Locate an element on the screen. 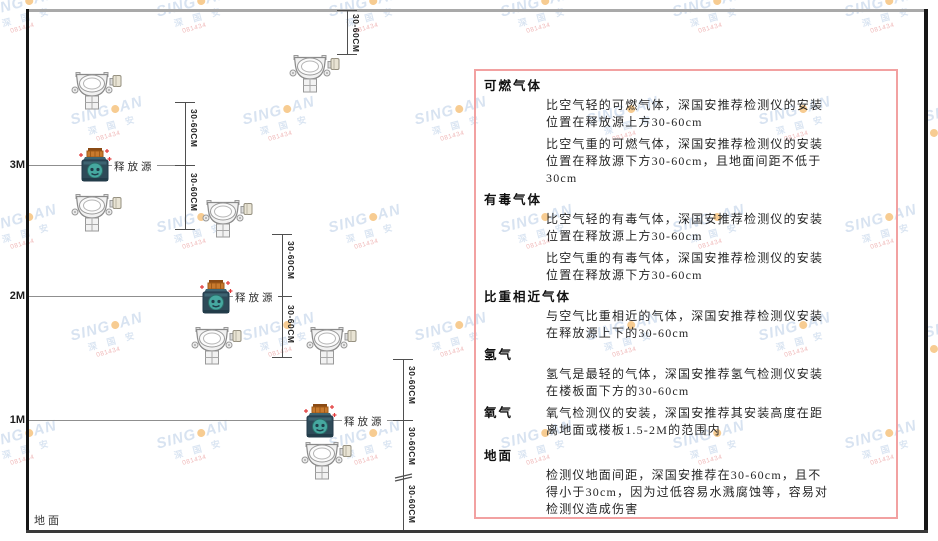 The height and width of the screenshot is (541, 938). panel-section: 氧气 氧气检测仪的安装，深国安推荐其安装高度在距离地面或楼板1.5-2M的范围内 is located at coordinates (685, 422).